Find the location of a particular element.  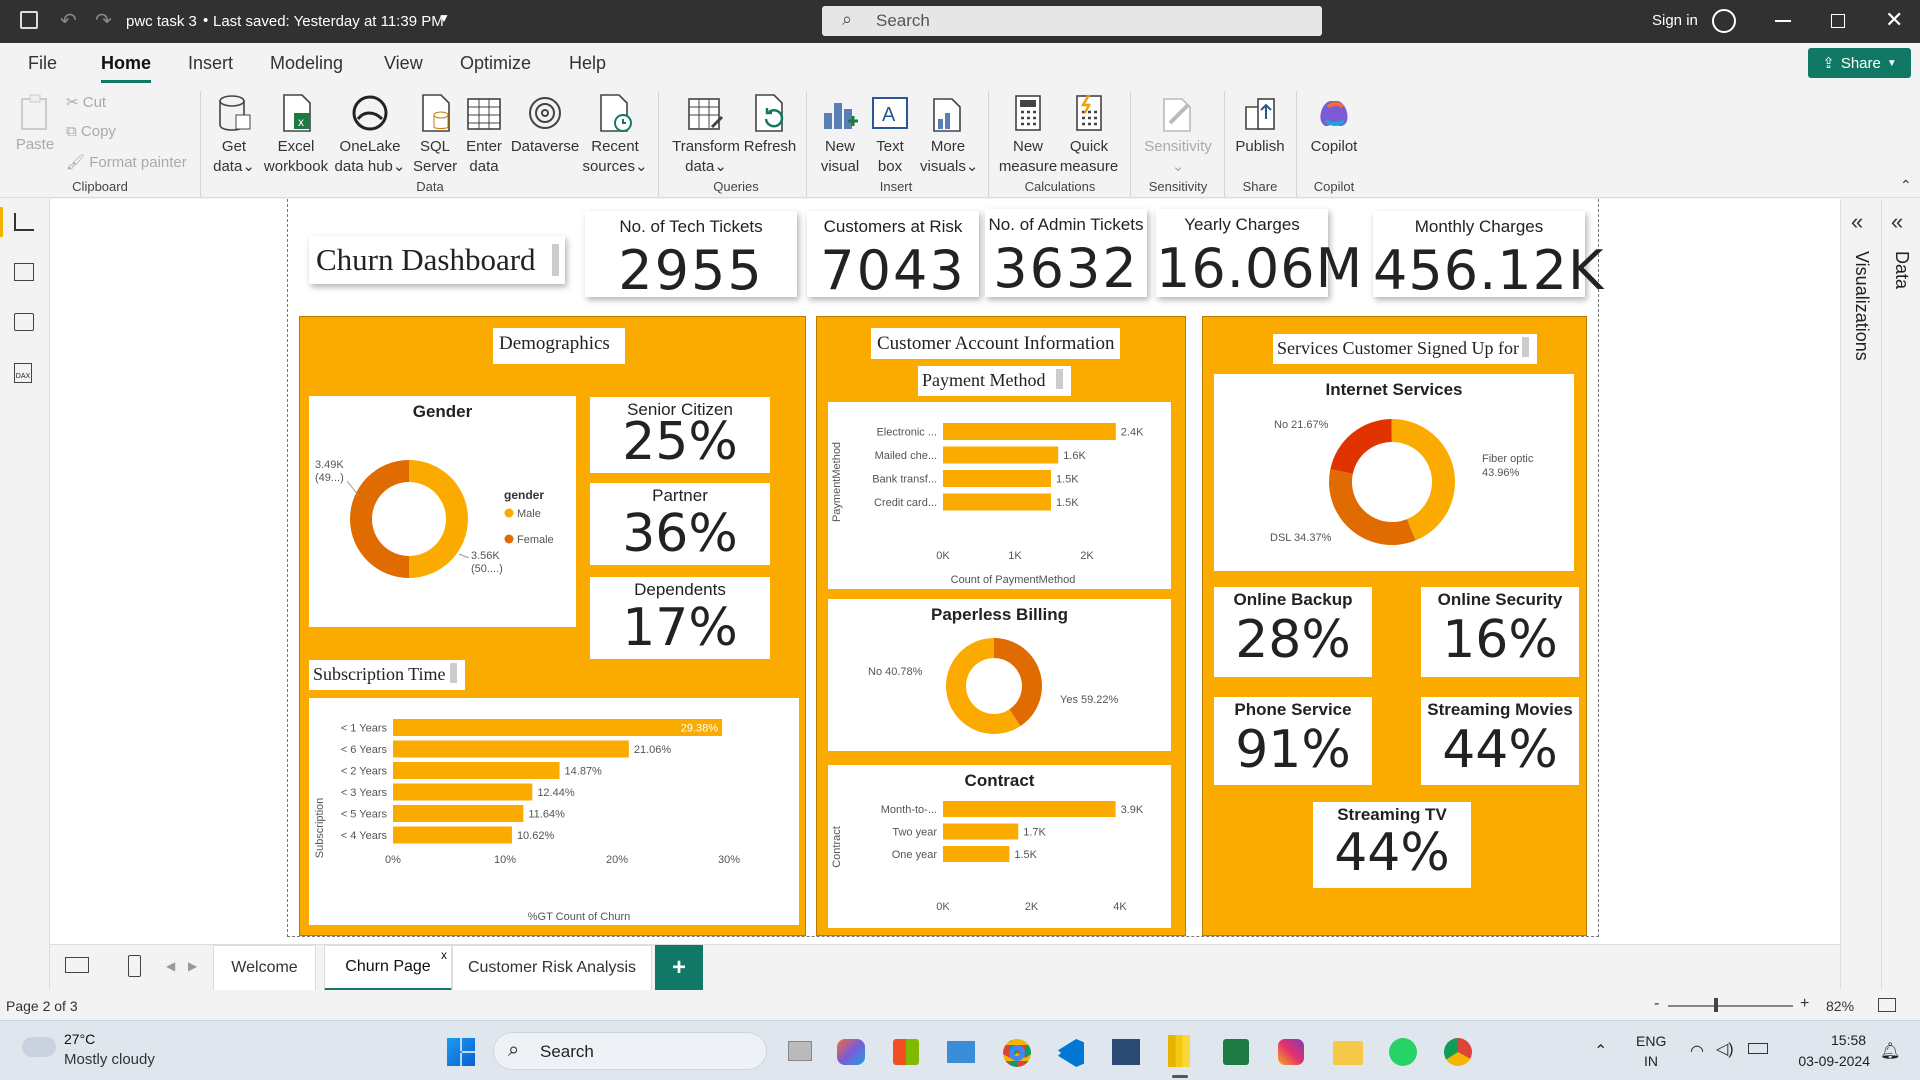

excel-workbook-button: x Excel workbook is located at coordinates (296, 135).